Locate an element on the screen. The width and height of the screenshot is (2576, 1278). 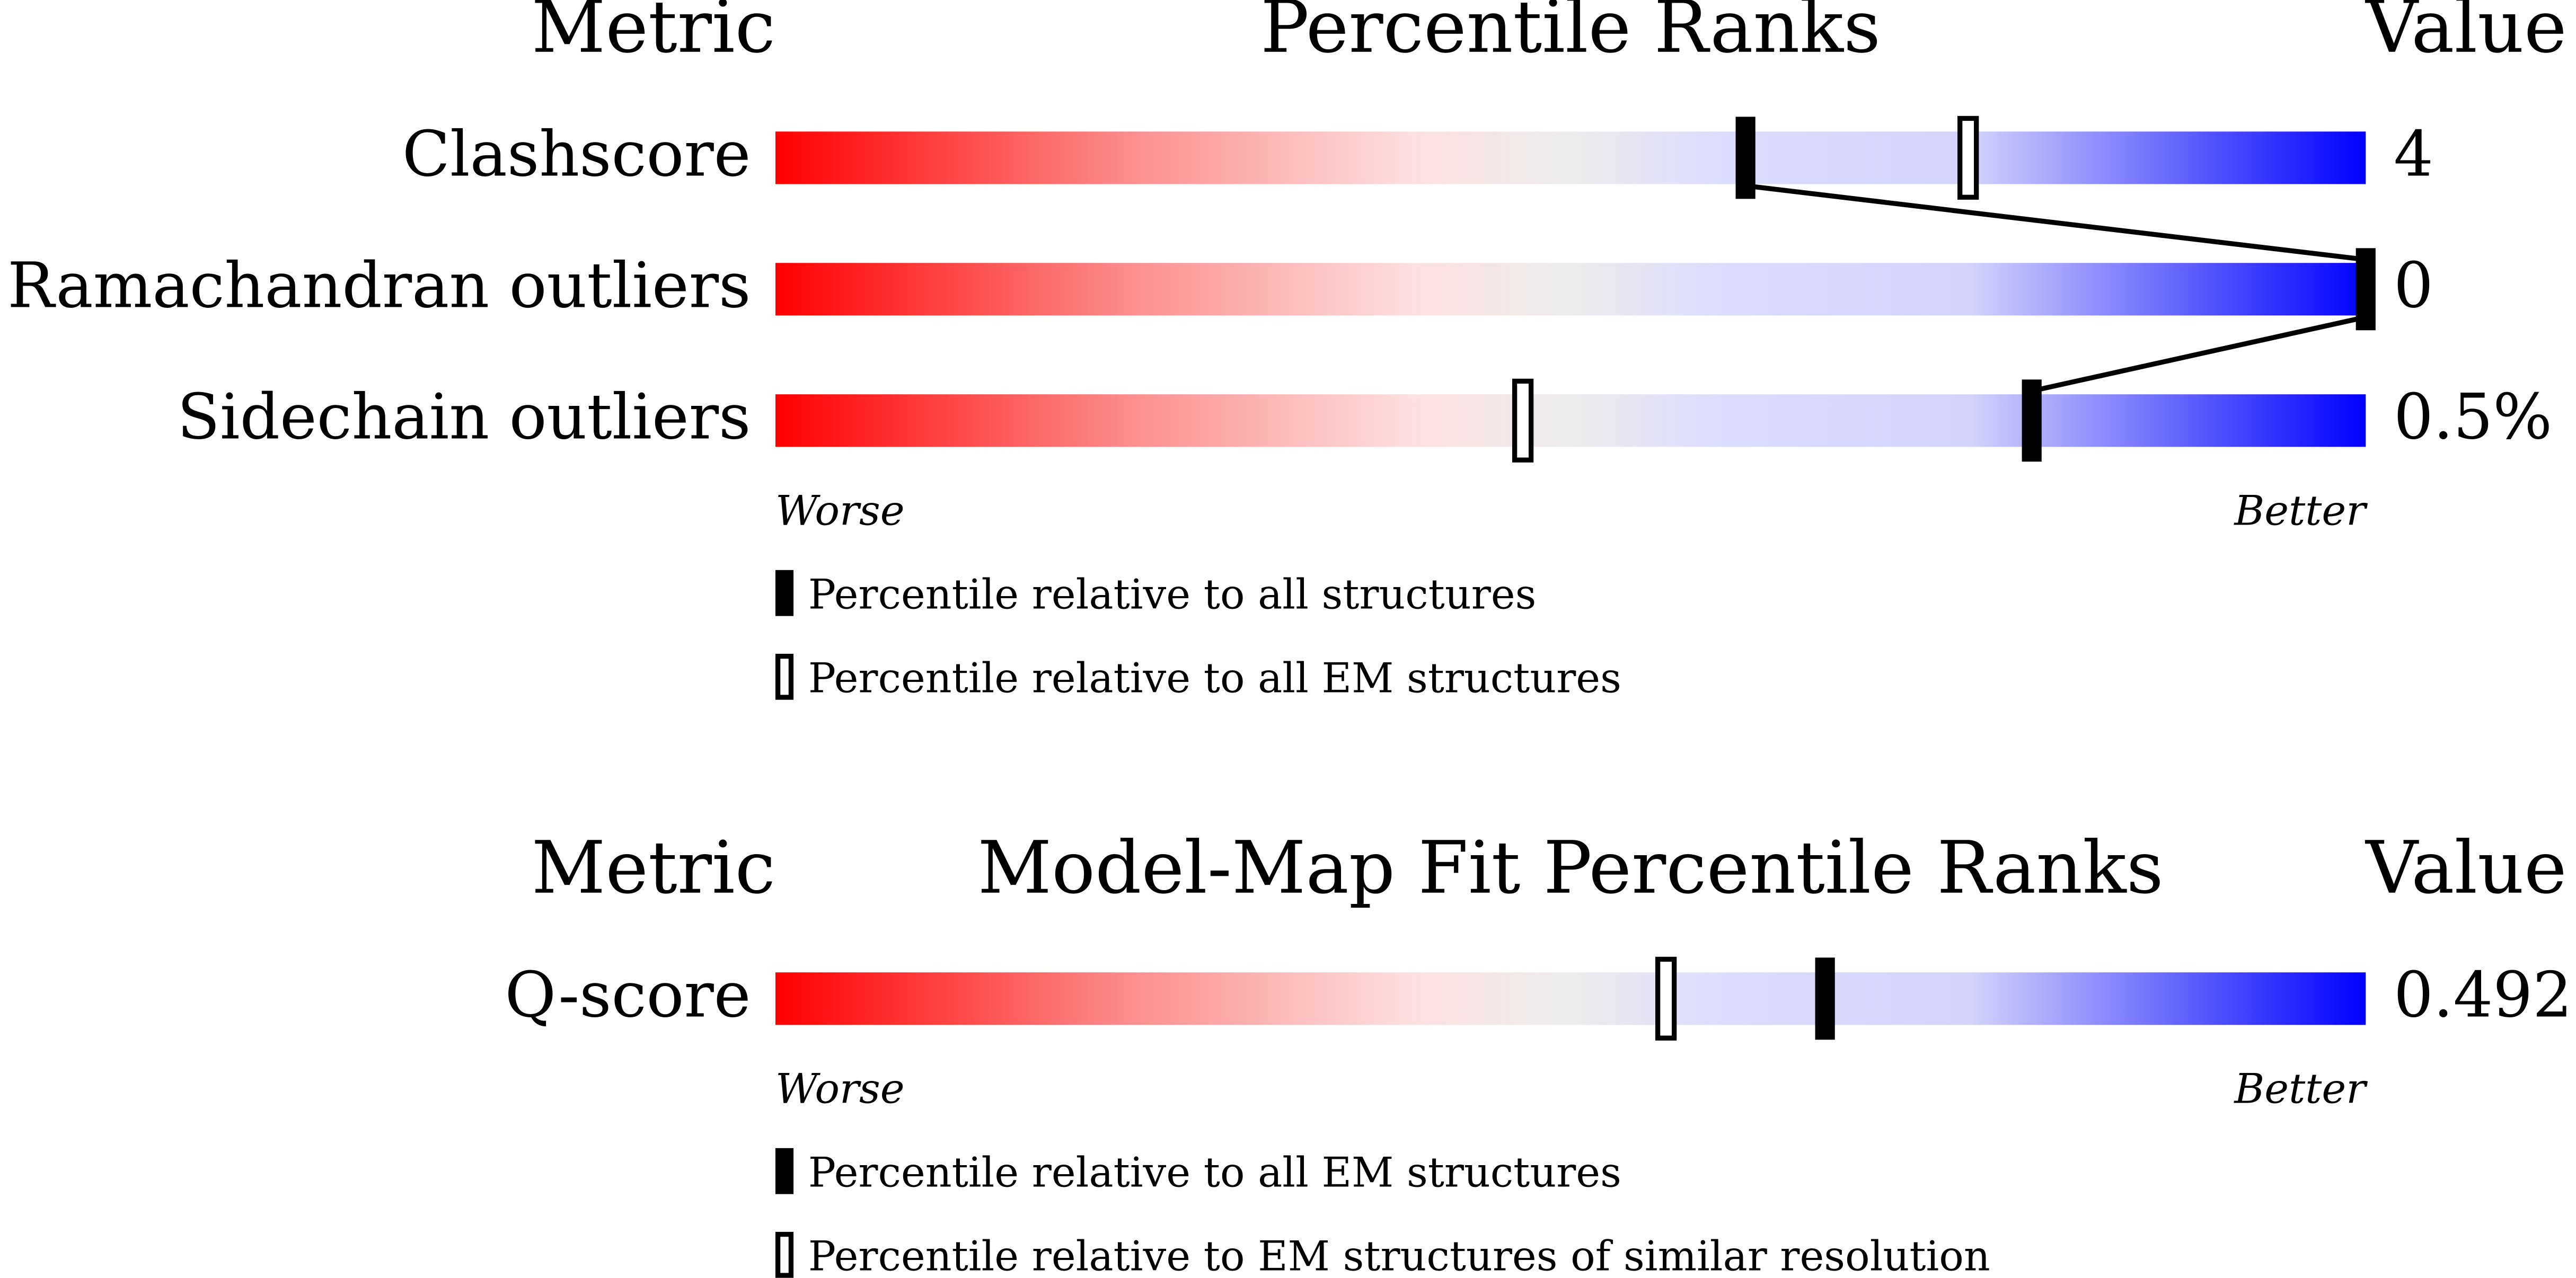
metric-label: Sidechain outliers is located at coordinates (464, 416).